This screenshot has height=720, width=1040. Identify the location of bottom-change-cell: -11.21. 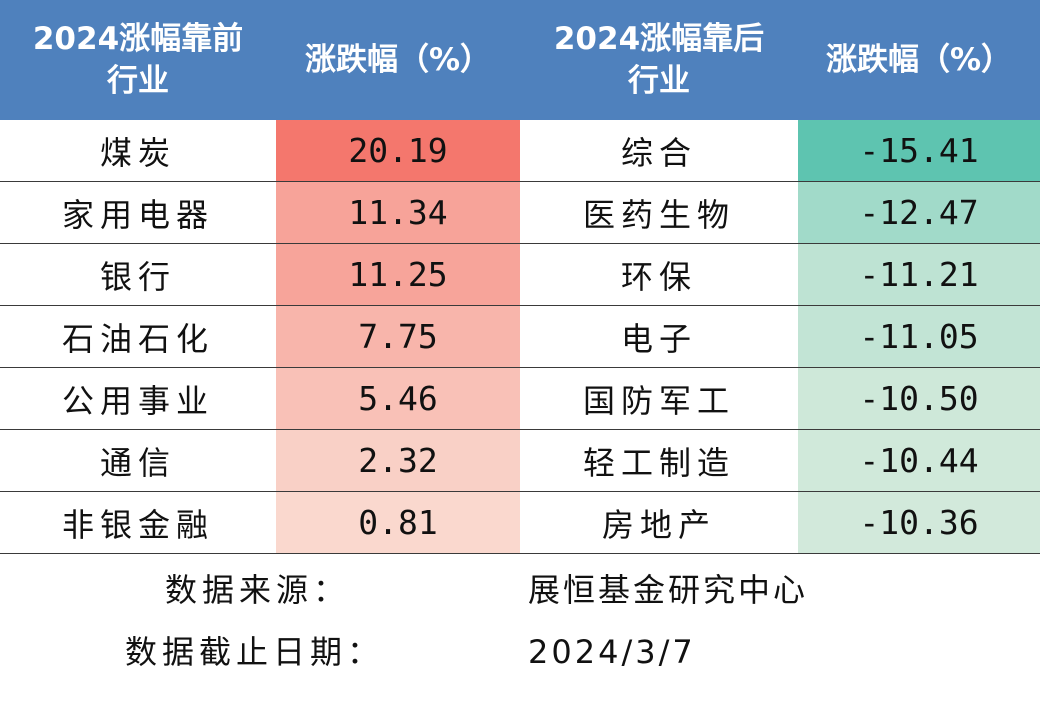
(919, 274).